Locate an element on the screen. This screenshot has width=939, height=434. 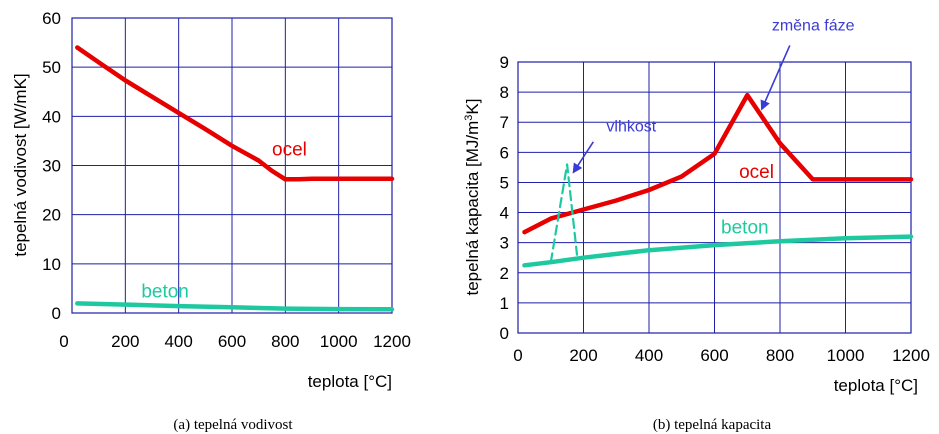
chart-b-y-axis-label-unit-end: K] is located at coordinates (472, 107).